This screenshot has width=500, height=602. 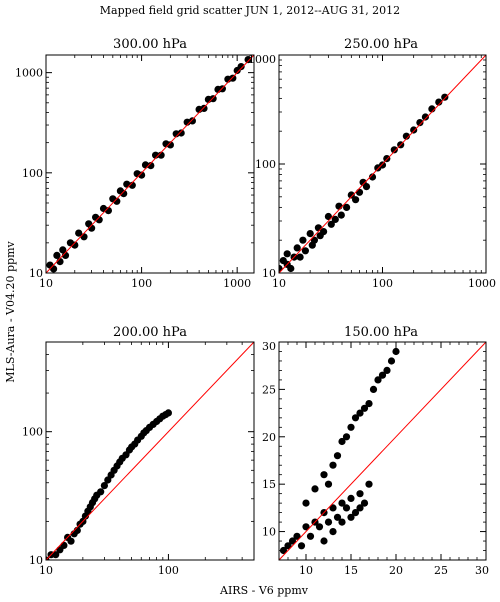 I want to click on y-tick-label: 20, so click(x=269, y=437).